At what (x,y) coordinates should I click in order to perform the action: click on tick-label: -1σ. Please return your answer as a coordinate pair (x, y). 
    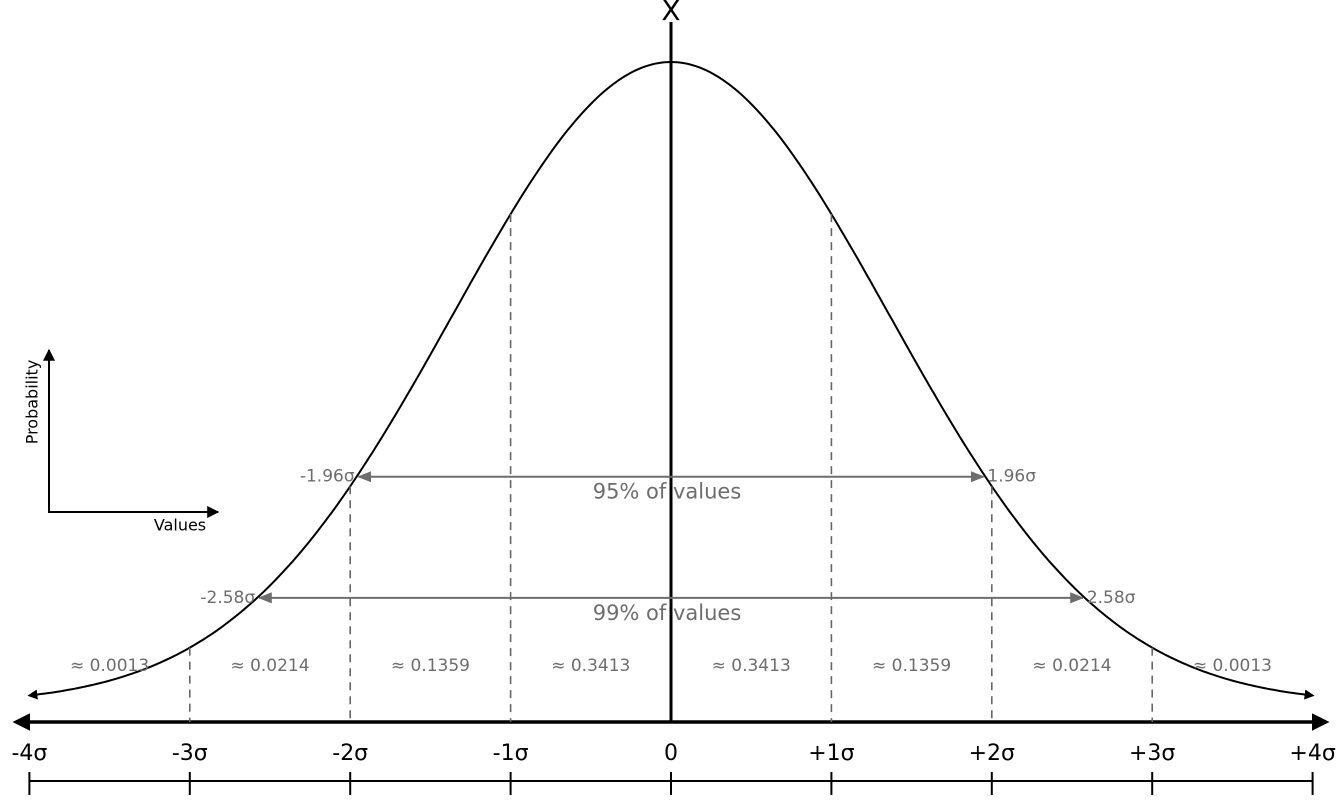
    Looking at the image, I should click on (511, 753).